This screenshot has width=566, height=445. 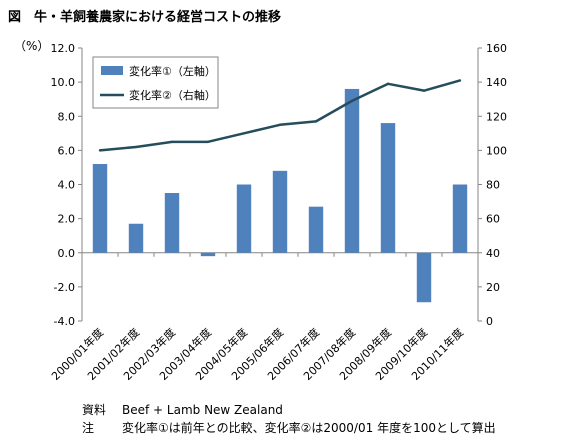 I want to click on footnote: 注 変化率①は前年との比較、変化率②は2000/01 年度を100として算出, so click(x=289, y=428).